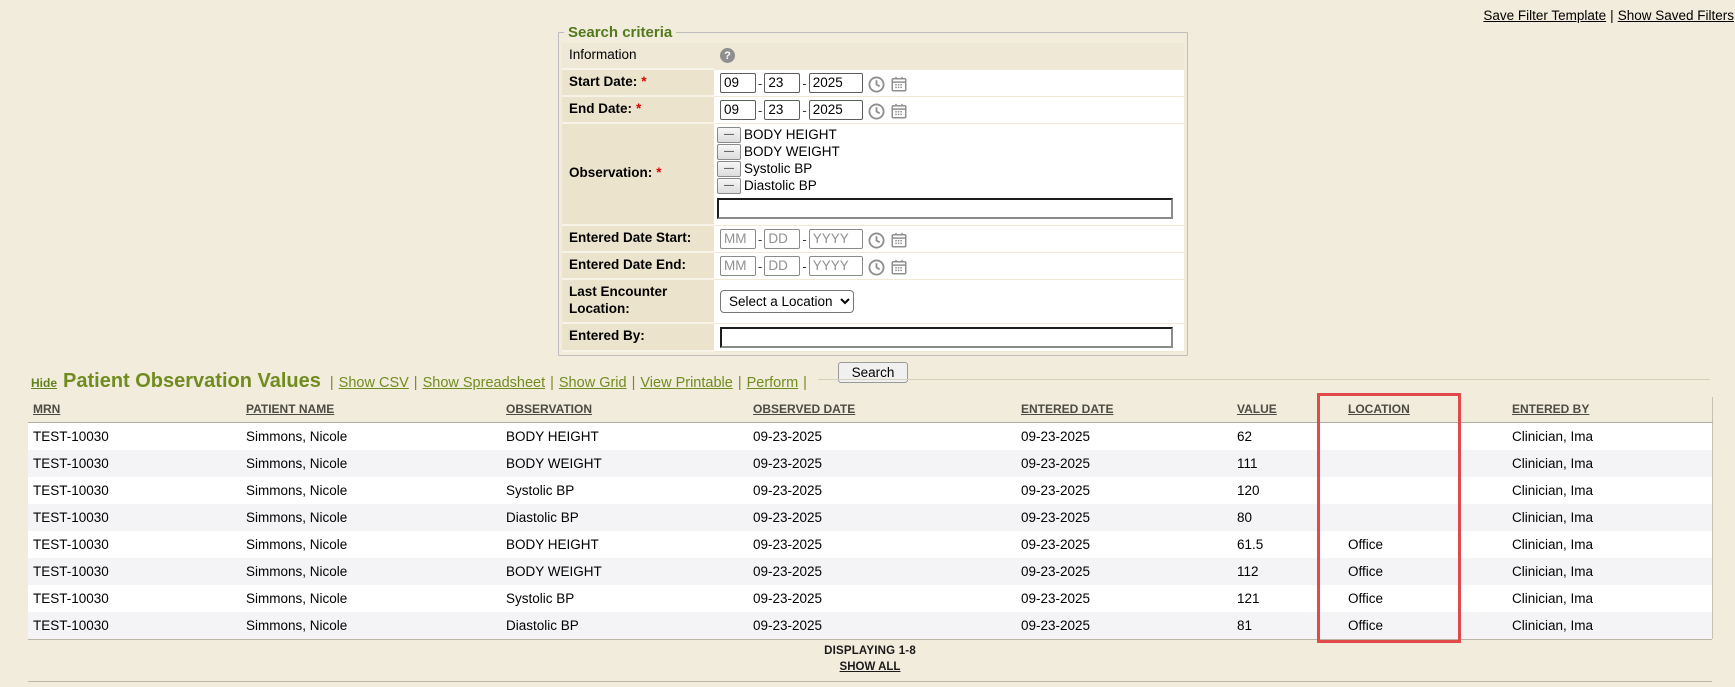  I want to click on show-grid-link: Show Grid, so click(592, 383).